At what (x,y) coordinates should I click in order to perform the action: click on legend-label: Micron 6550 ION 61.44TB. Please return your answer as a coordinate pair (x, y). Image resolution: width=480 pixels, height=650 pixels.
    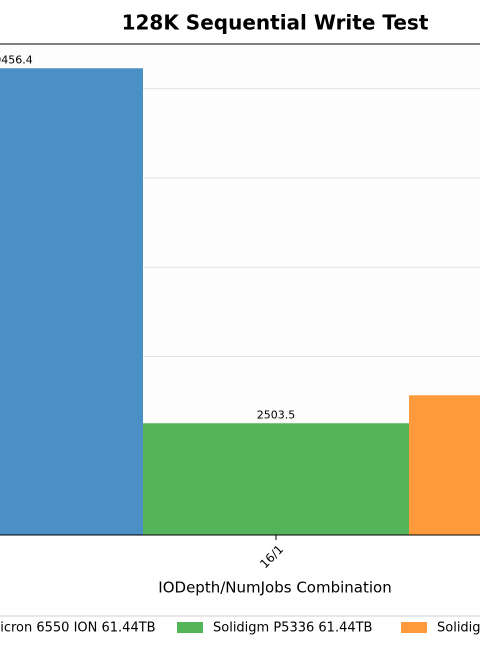
    Looking at the image, I should click on (78, 628).